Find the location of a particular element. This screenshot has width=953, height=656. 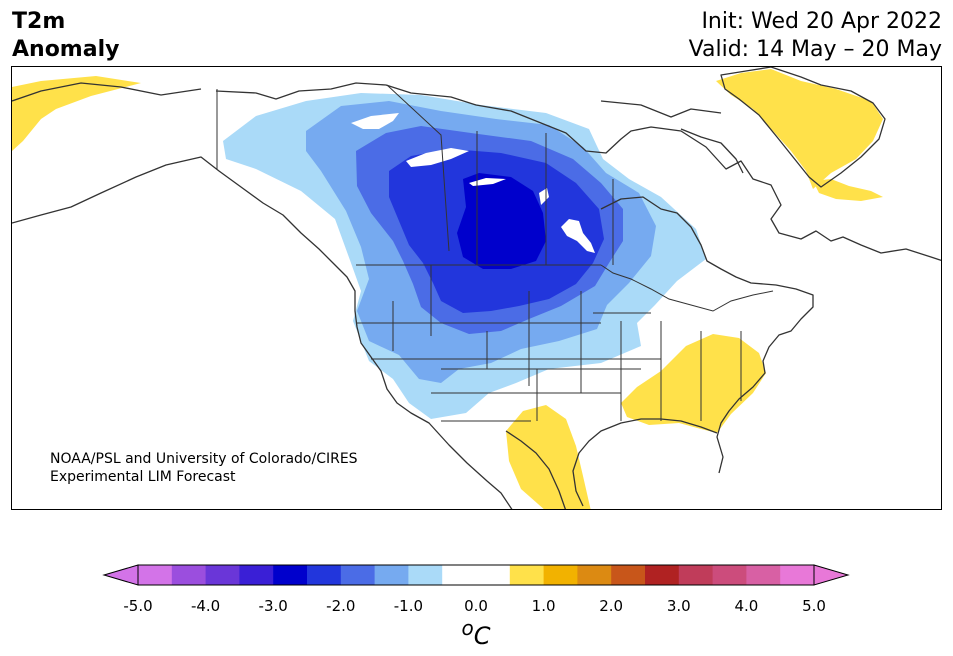

colorbar-tick-label: -4.0 is located at coordinates (205, 606).